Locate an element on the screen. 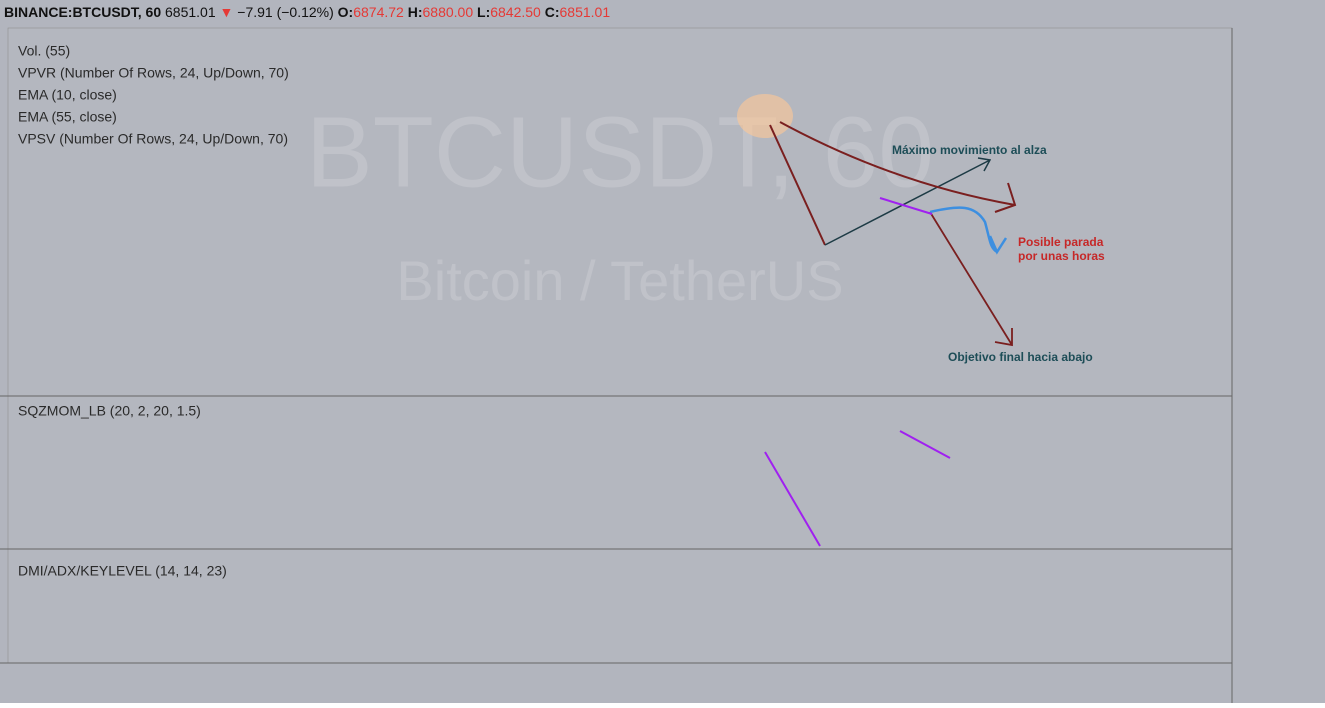  ohlc-value: 6880.00 is located at coordinates (448, 12).